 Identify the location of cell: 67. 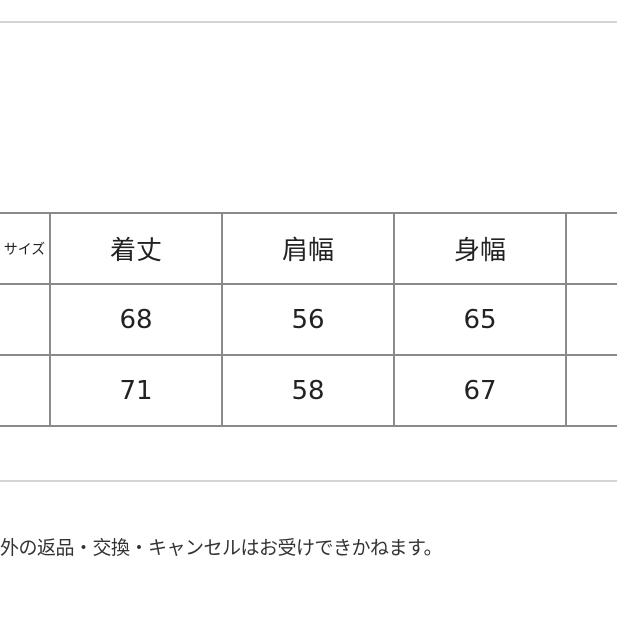
(480, 390).